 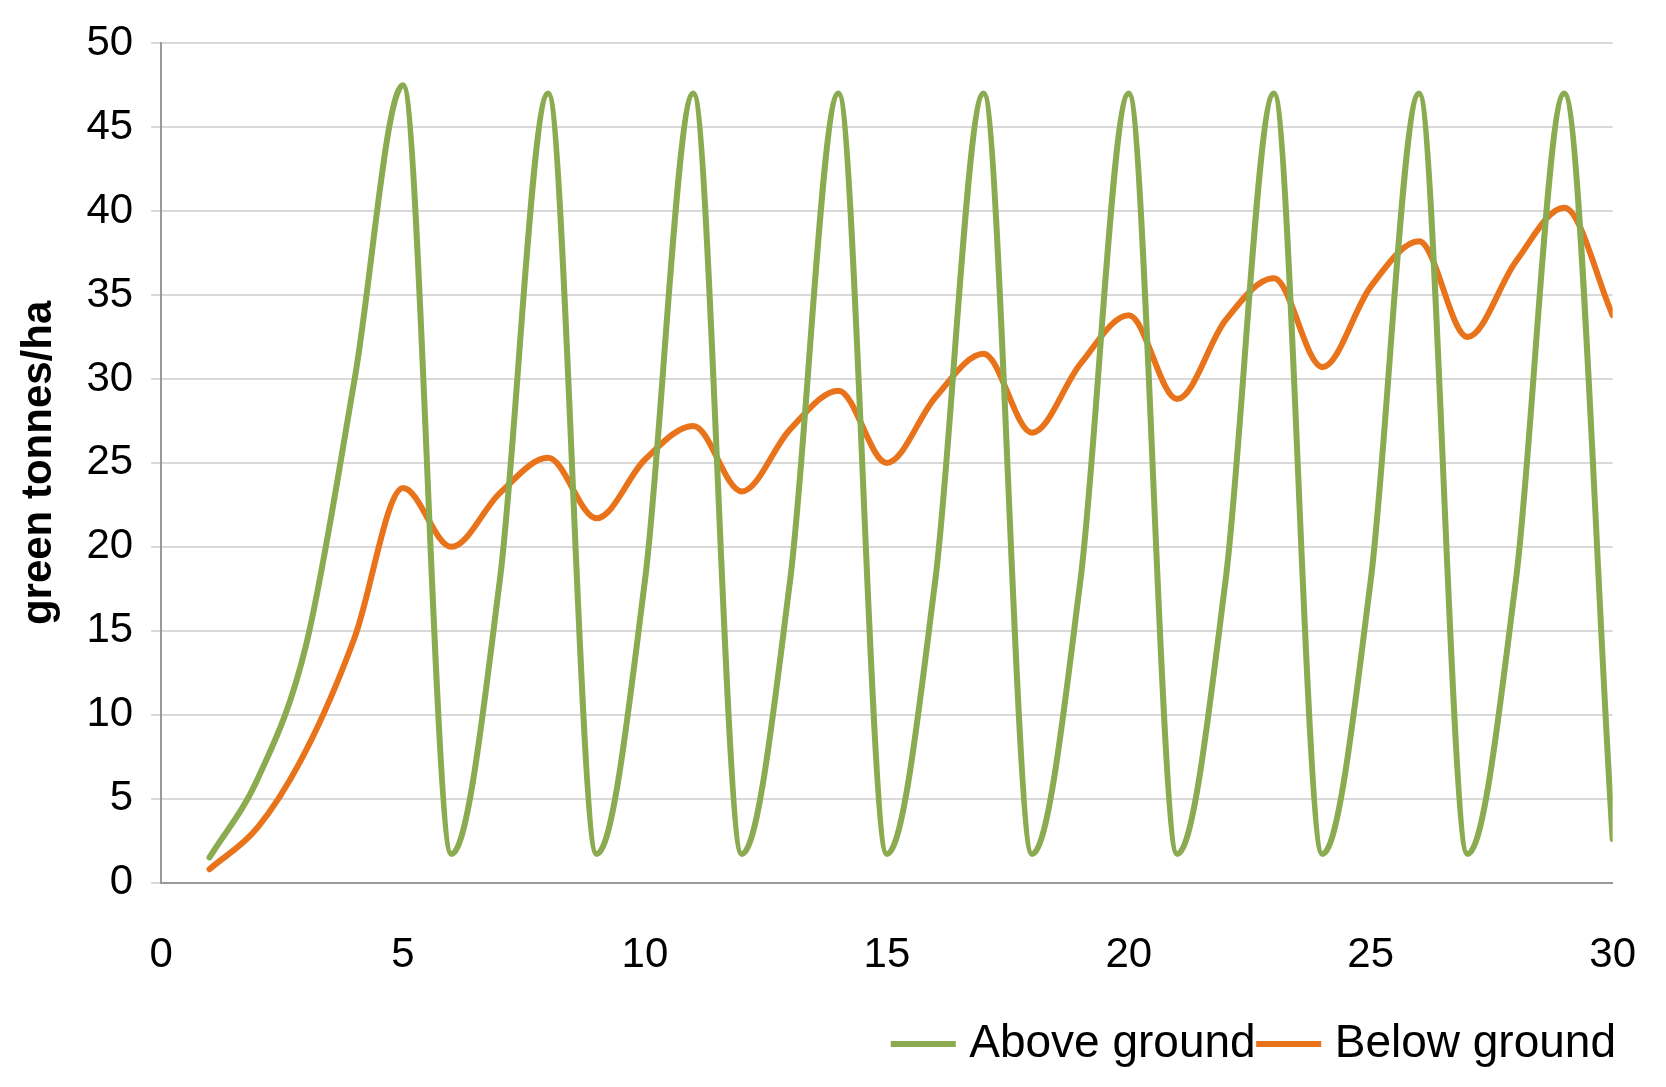 What do you see at coordinates (110, 628) in the screenshot?
I see `y-tick-label: 15` at bounding box center [110, 628].